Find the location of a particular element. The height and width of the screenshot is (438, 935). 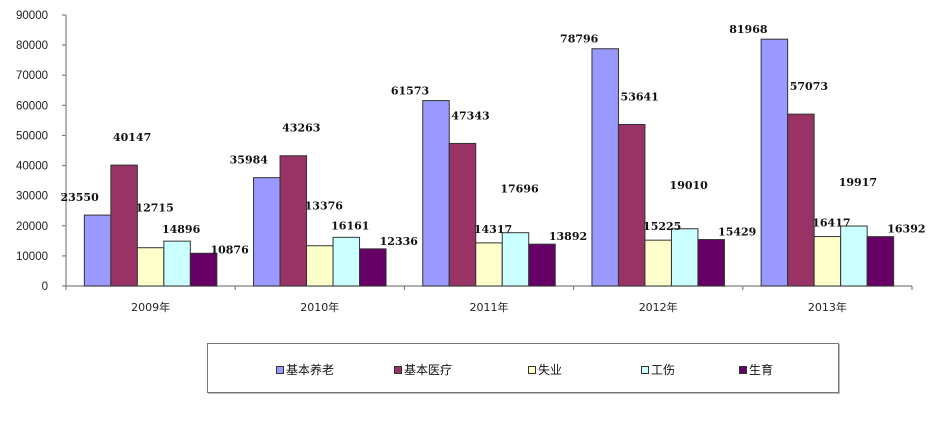

legend-item: 基本医疗 is located at coordinates (423, 369).